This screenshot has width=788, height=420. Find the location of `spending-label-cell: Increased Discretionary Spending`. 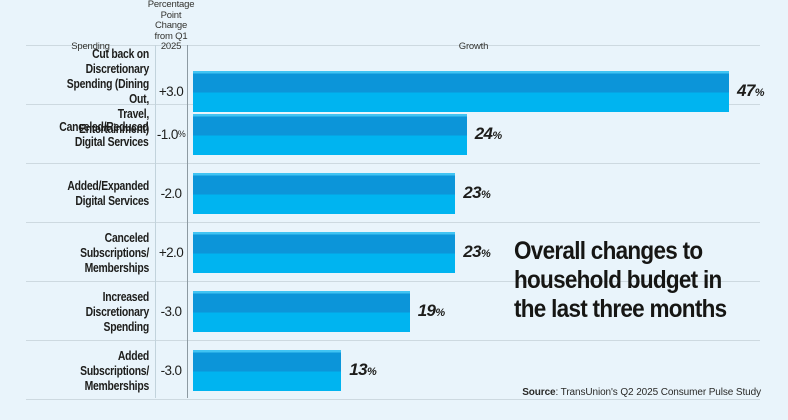

spending-label-cell: Increased Discretionary Spending is located at coordinates (90, 311).